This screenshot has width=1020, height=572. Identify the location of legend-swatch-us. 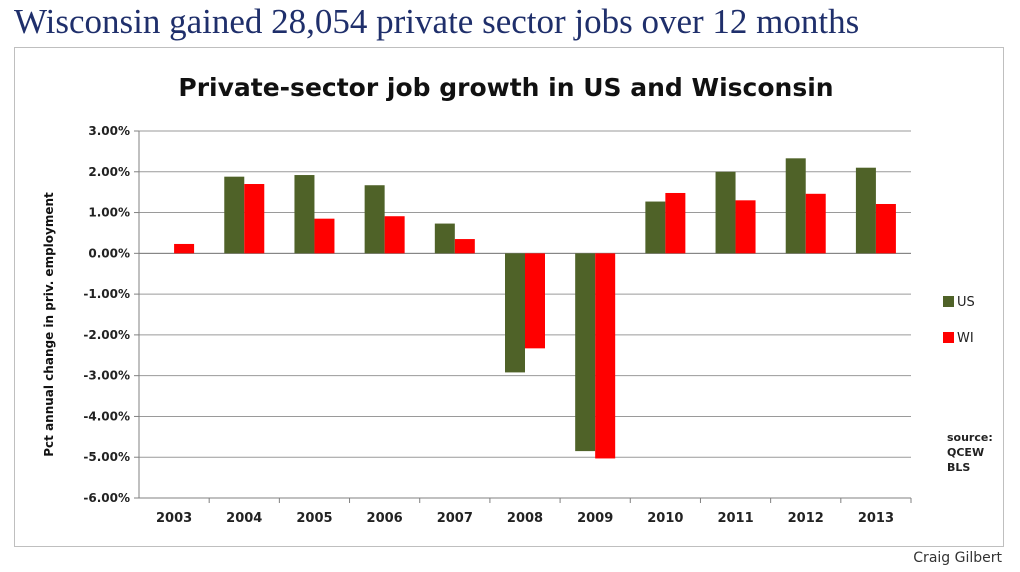
(948, 301).